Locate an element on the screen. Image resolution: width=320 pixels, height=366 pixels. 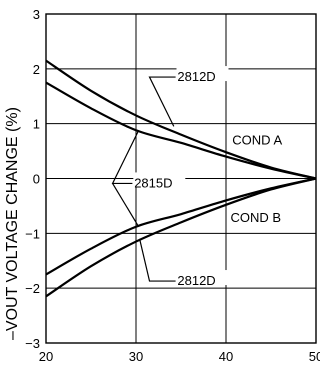
leader-bottom-2812d is located at coordinates (157, 260).